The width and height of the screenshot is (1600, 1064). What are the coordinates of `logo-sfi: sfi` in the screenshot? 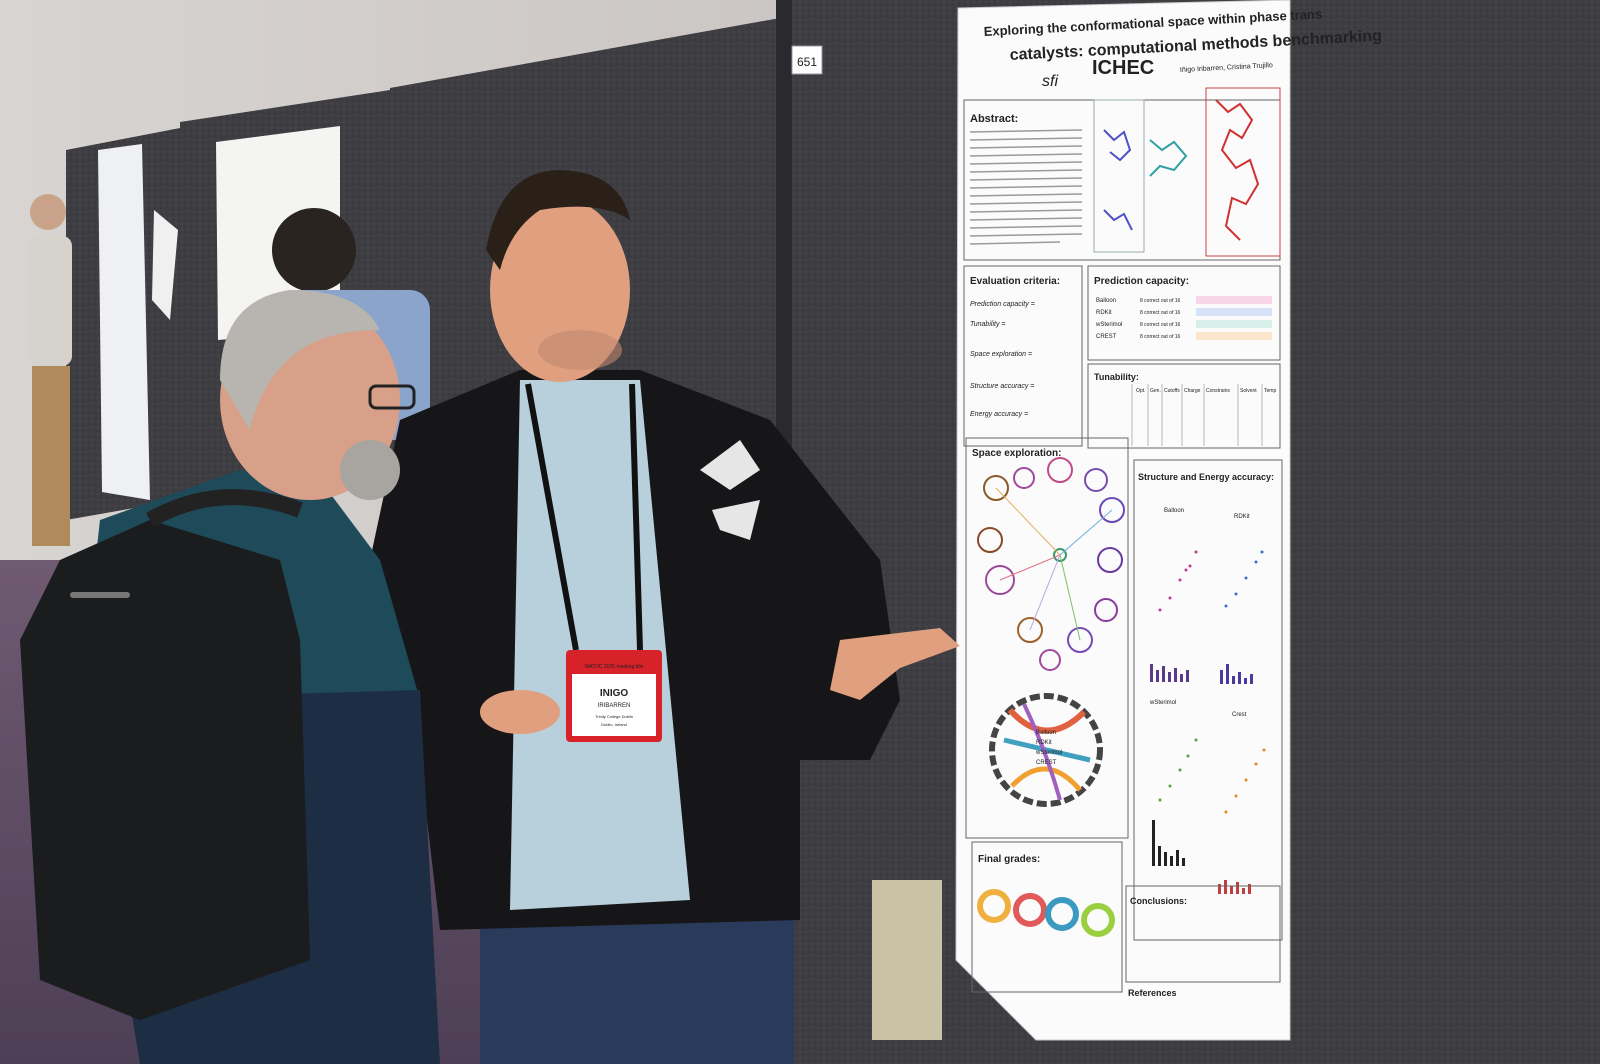 It's located at (1050, 81).